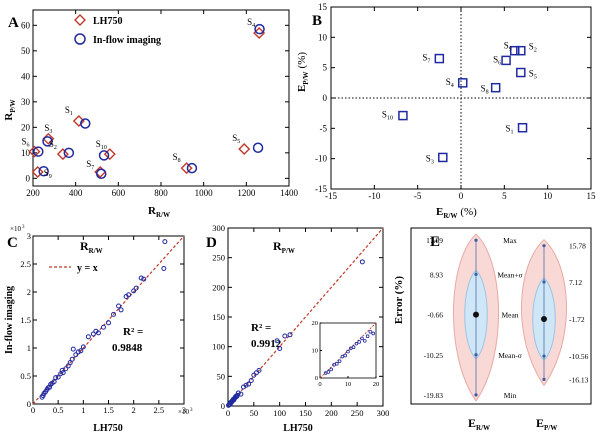 The width and height of the screenshot is (600, 441). Describe the element at coordinates (289, 193) in the screenshot. I see `panel-a-xtick-label: 1400` at that location.